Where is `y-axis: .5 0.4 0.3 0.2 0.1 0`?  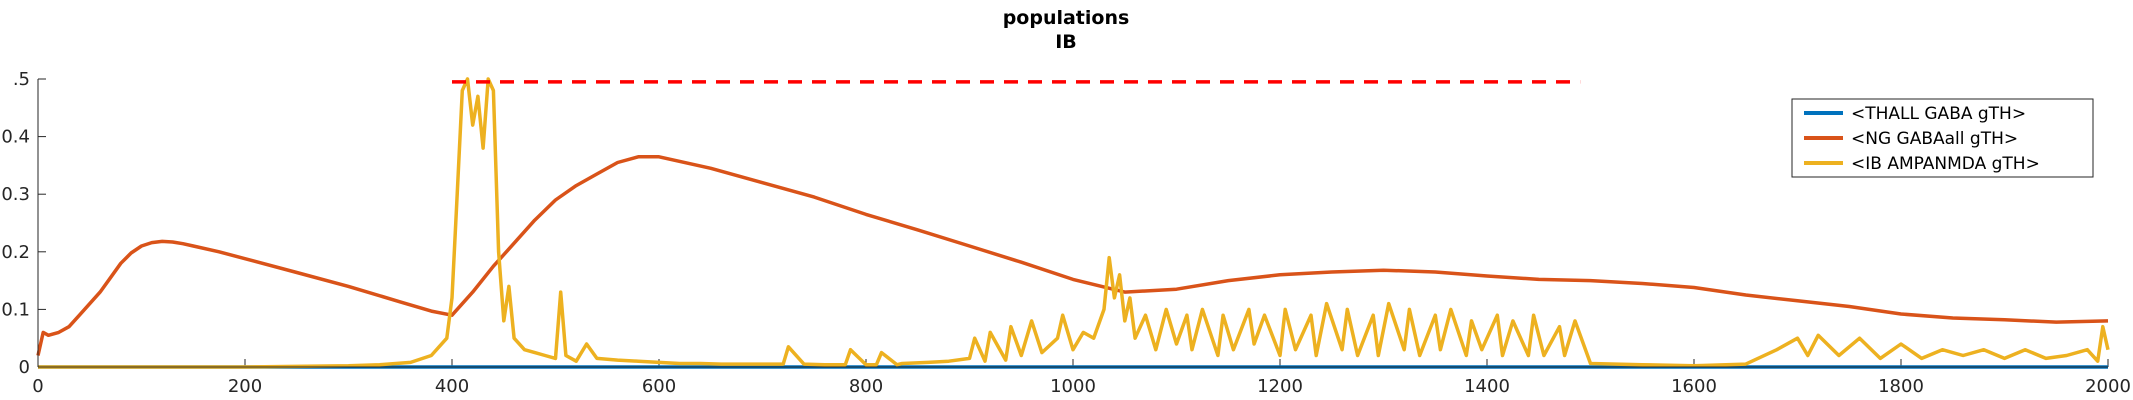 y-axis: .5 0.4 0.3 0.2 0.1 0 is located at coordinates (23, 223).